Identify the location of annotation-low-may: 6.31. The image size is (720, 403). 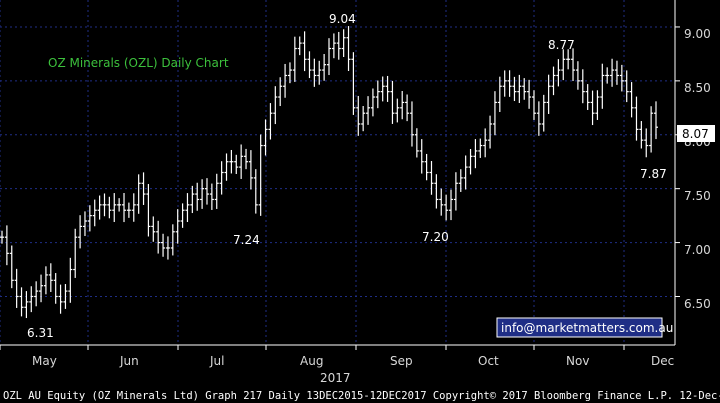
(40, 333).